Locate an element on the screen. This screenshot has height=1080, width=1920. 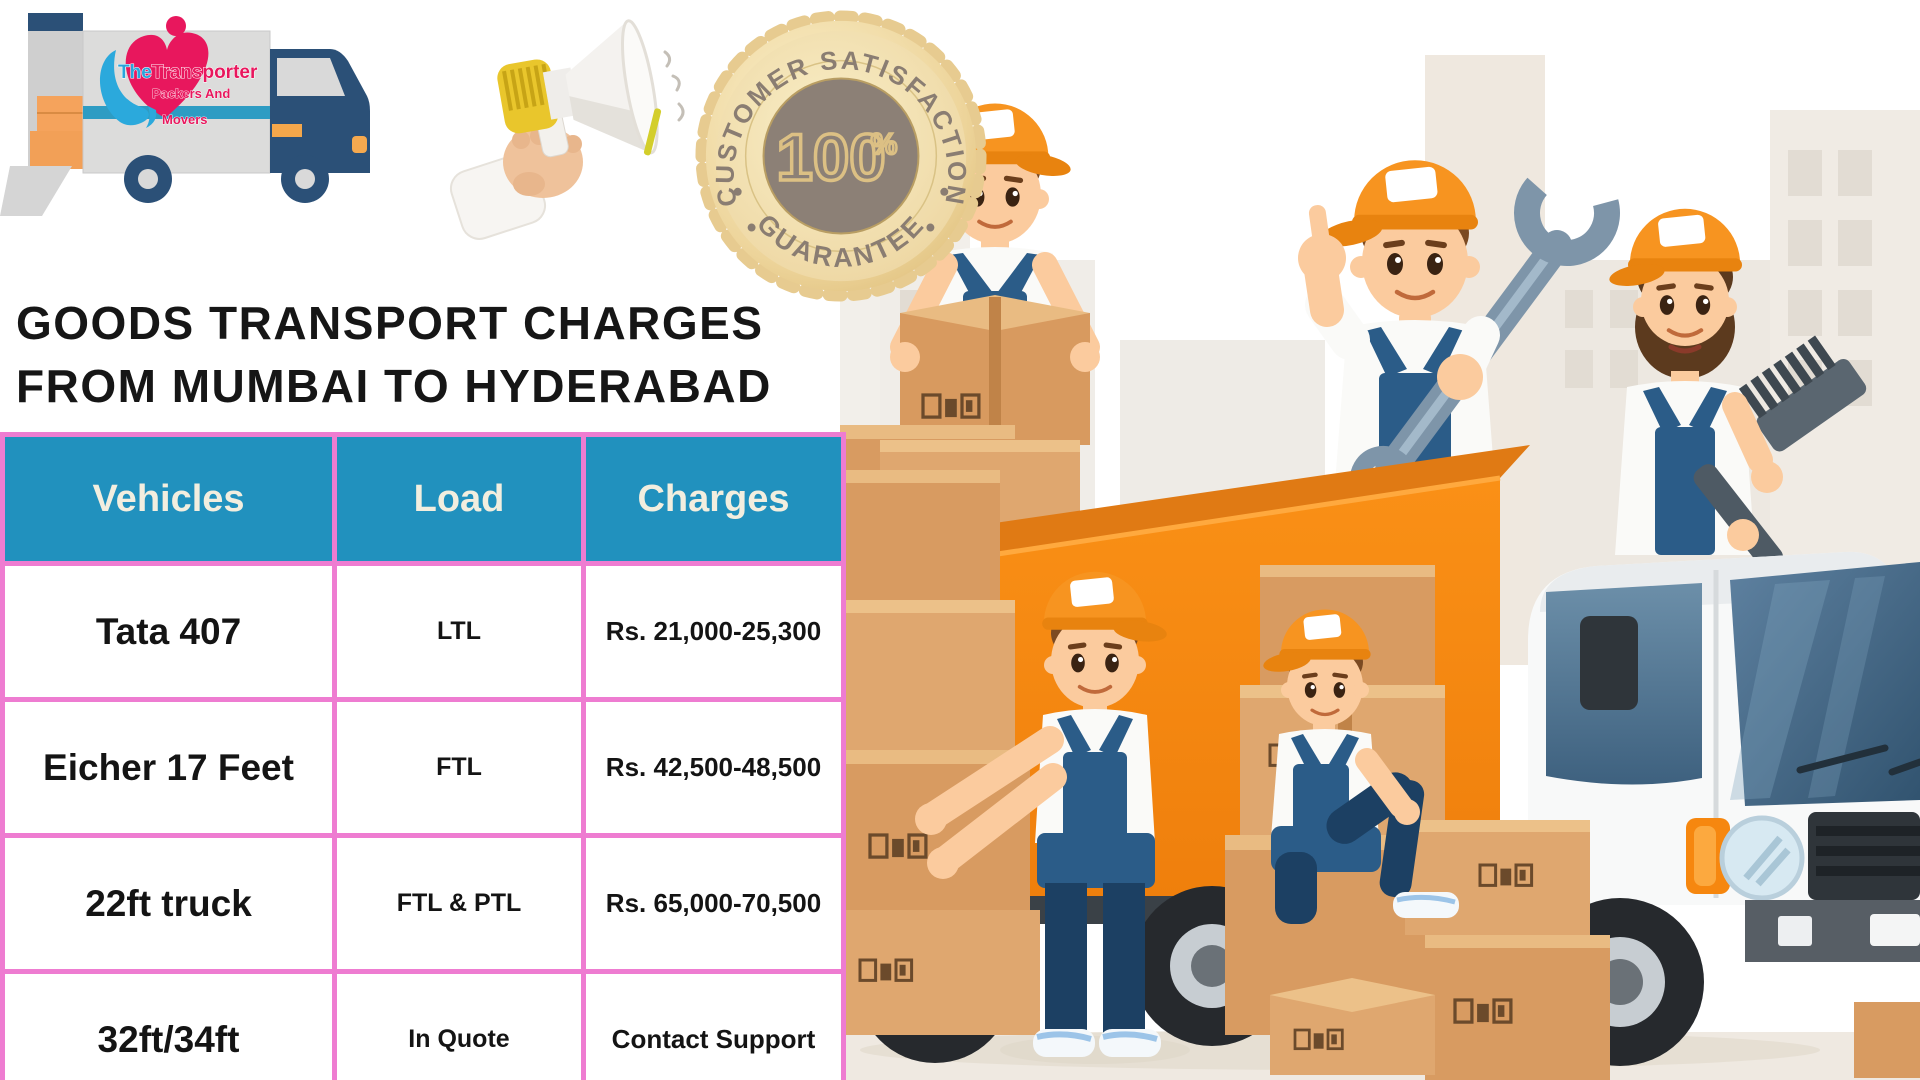
badge-percent: % is located at coordinates (884, 144).